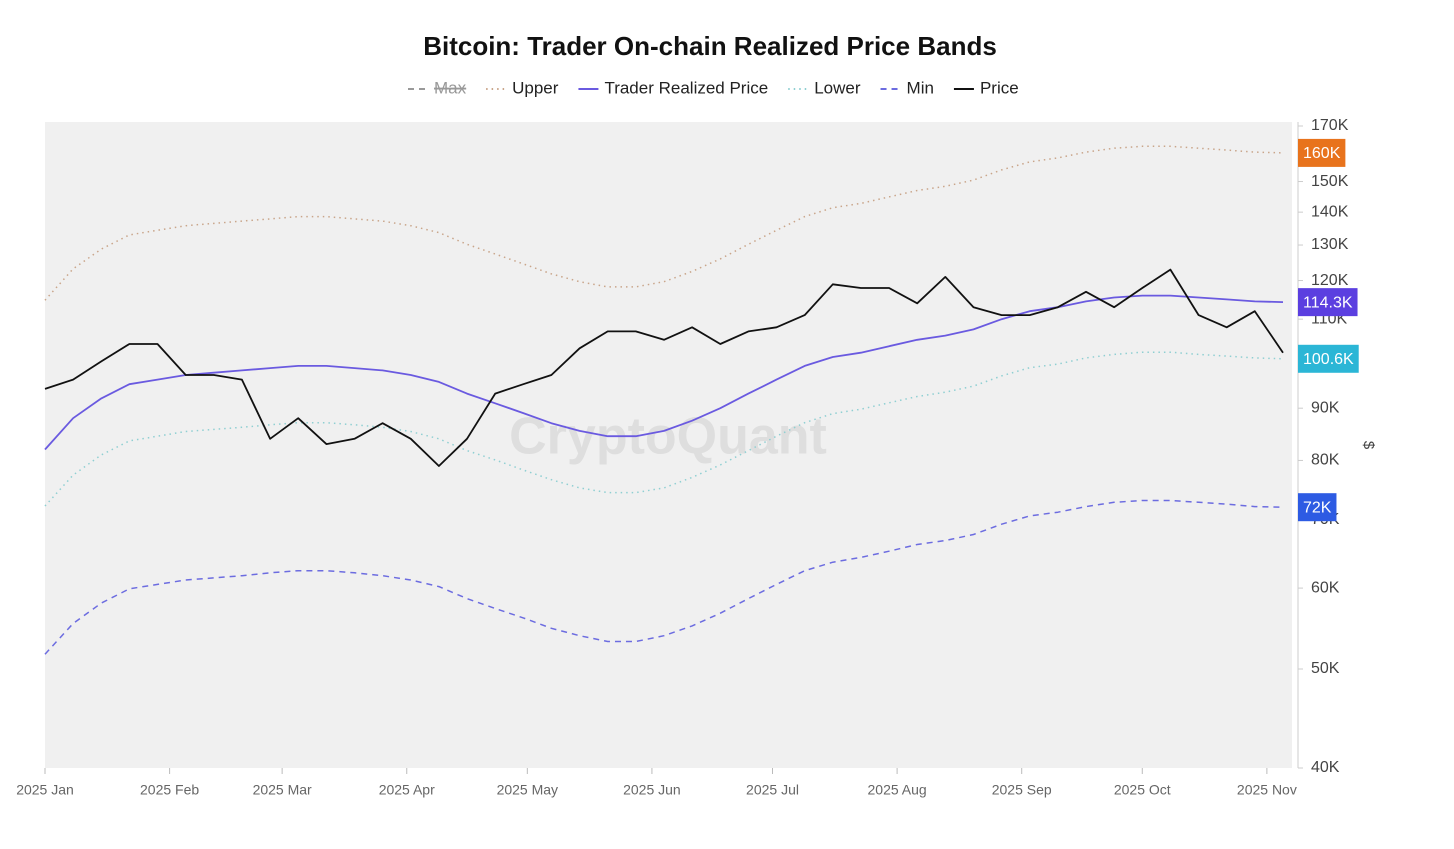 Image resolution: width=1454 pixels, height=849 pixels. Describe the element at coordinates (999, 87) in the screenshot. I see `legend-label: Price` at that location.